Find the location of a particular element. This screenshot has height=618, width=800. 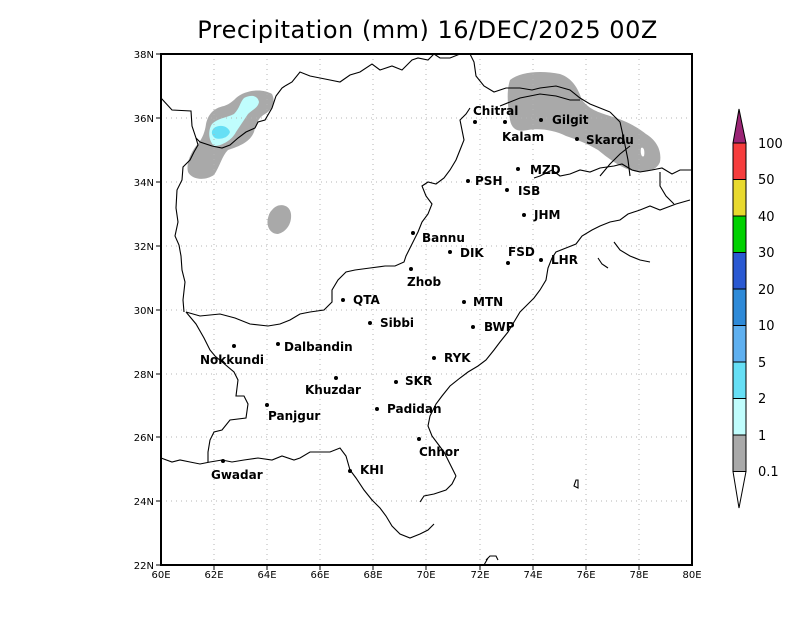

colorbar-label-50: 50 is located at coordinates (766, 180).